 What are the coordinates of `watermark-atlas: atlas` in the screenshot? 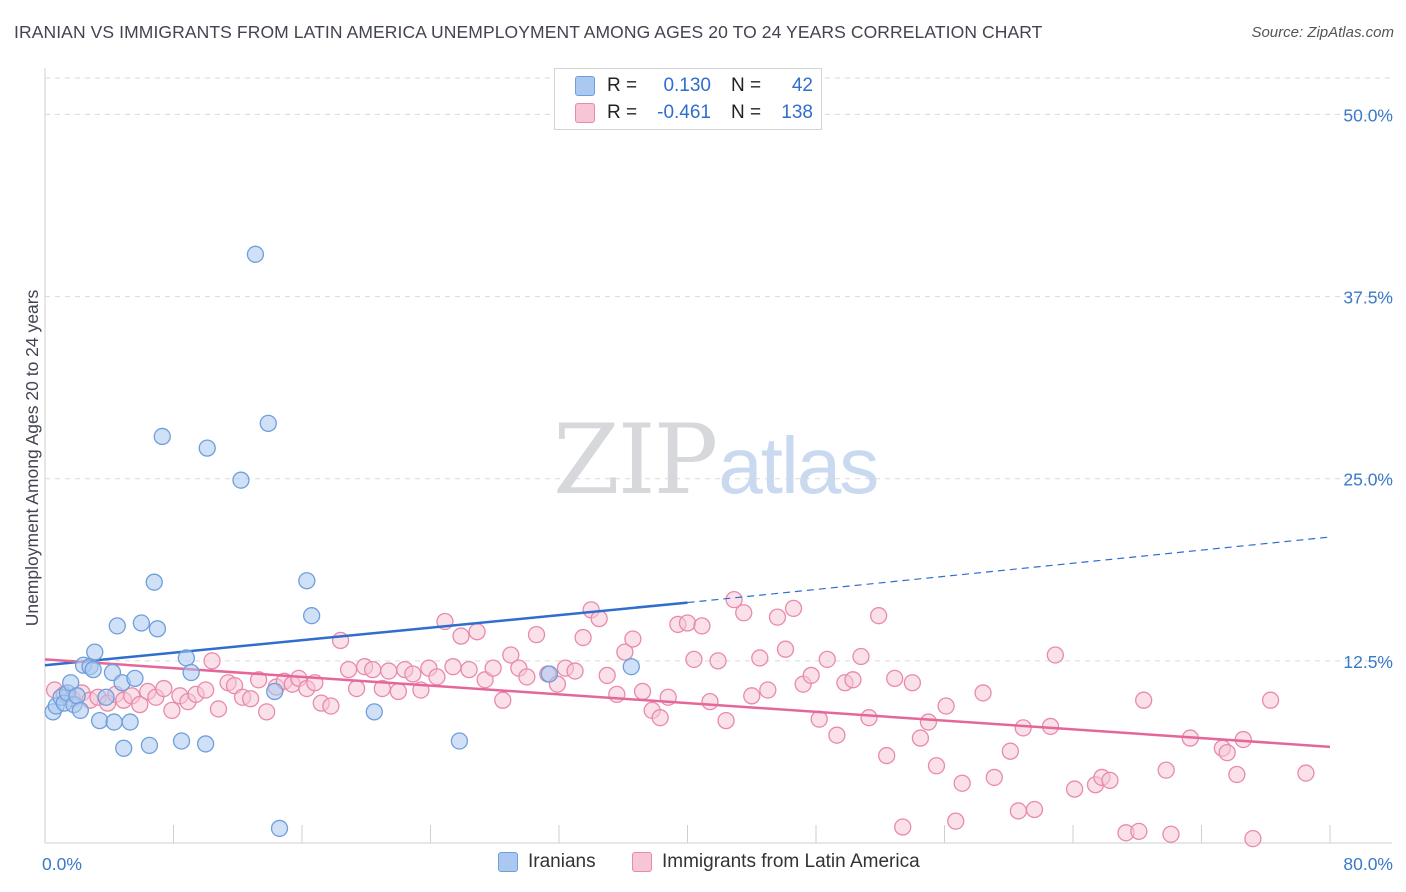 It's located at (798, 465).